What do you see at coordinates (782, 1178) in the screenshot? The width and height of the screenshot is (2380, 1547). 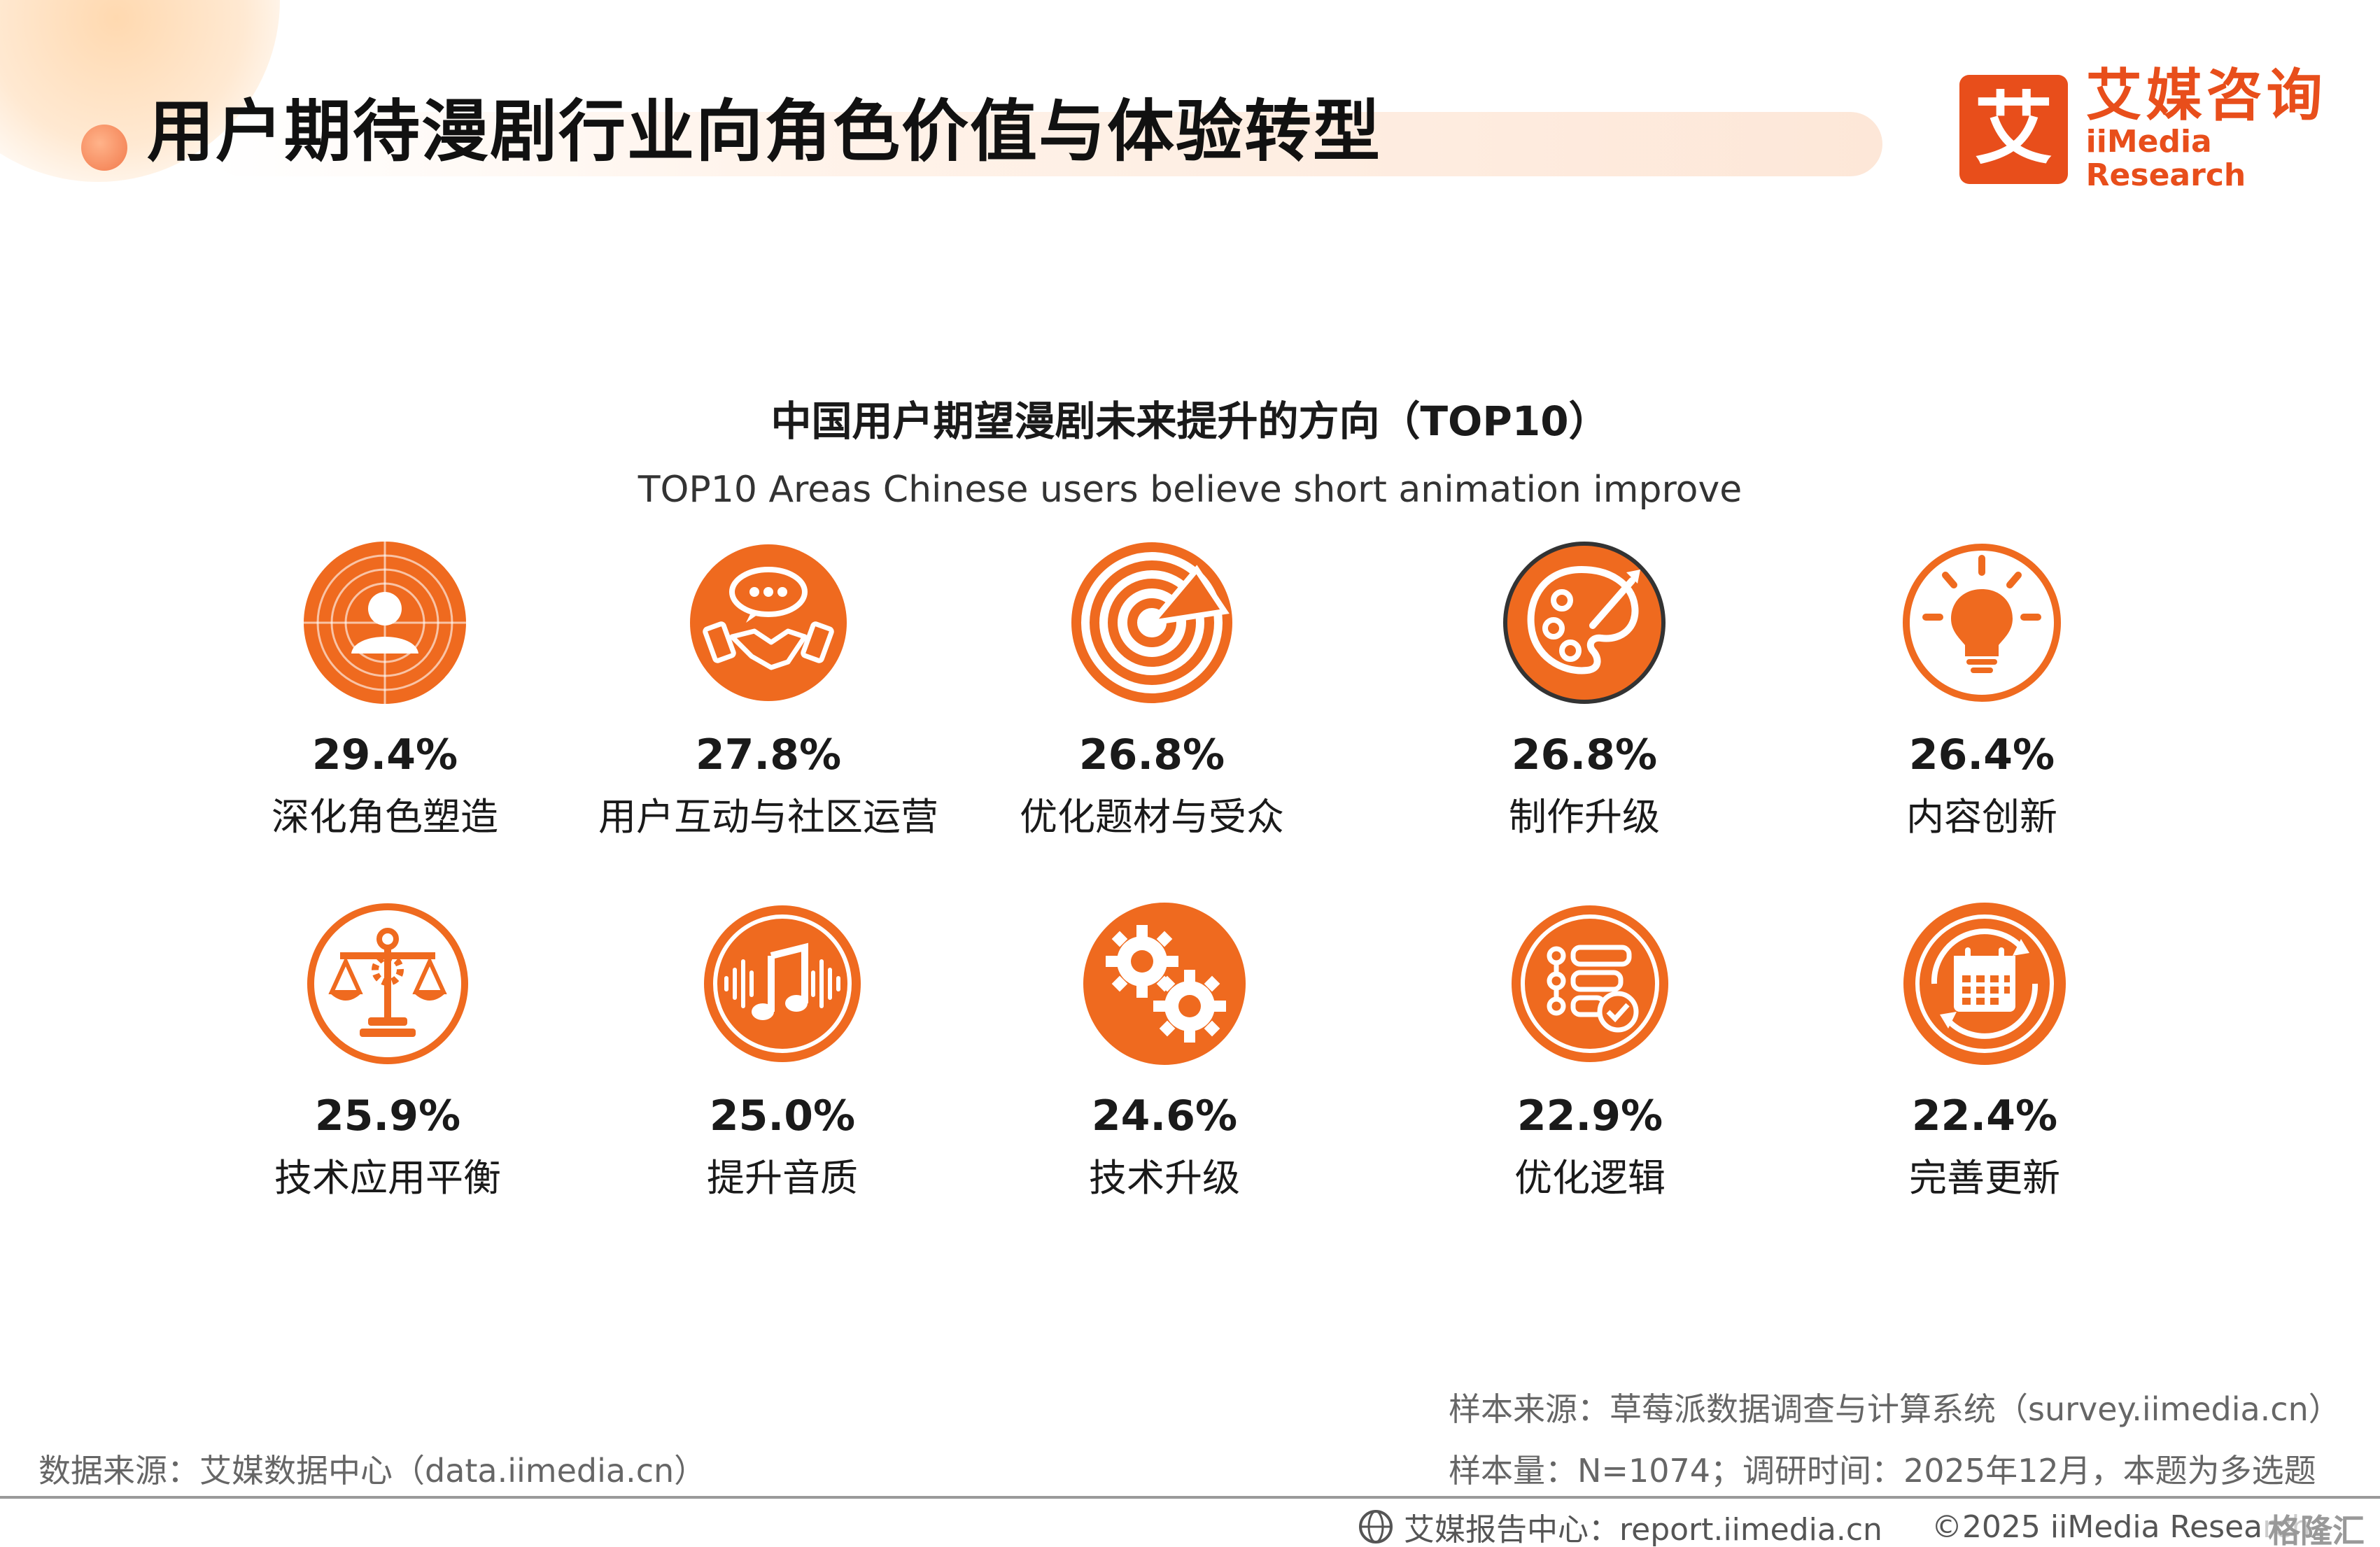 I see `item-label: 提升音质` at bounding box center [782, 1178].